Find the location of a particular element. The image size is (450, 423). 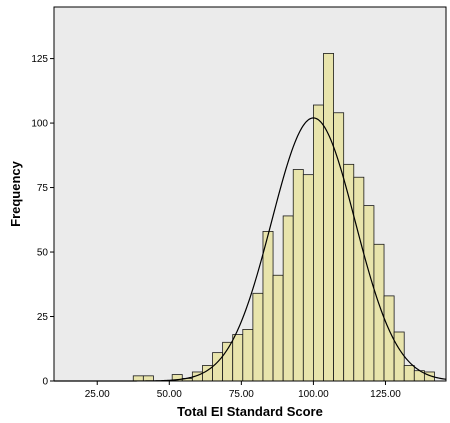

x-axis-title: Total EI Standard Score is located at coordinates (250, 411).